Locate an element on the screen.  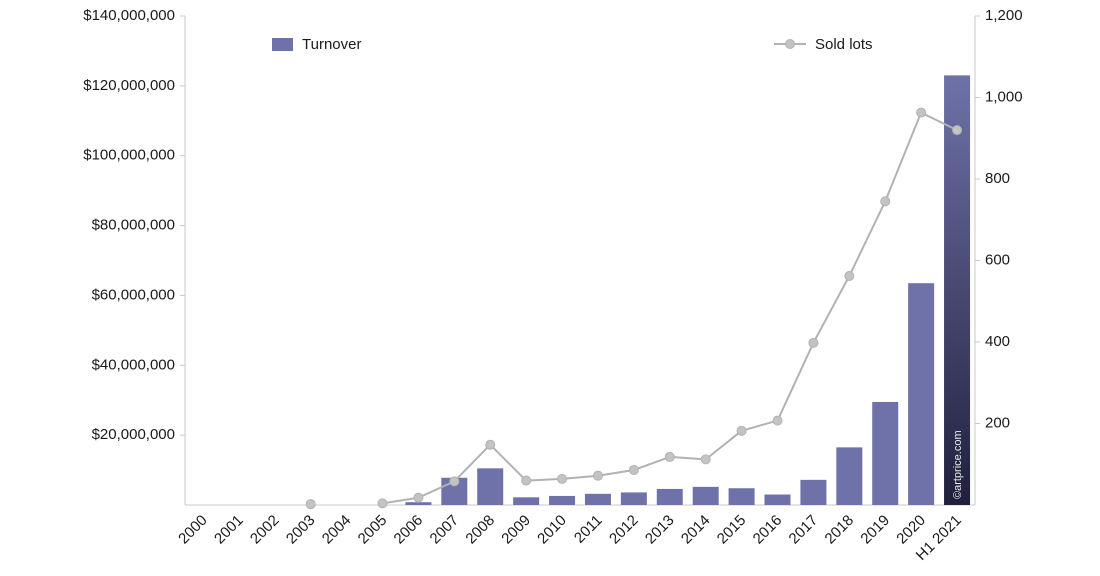
left-axis-tick-label: $60,000,000 is located at coordinates (133, 294).